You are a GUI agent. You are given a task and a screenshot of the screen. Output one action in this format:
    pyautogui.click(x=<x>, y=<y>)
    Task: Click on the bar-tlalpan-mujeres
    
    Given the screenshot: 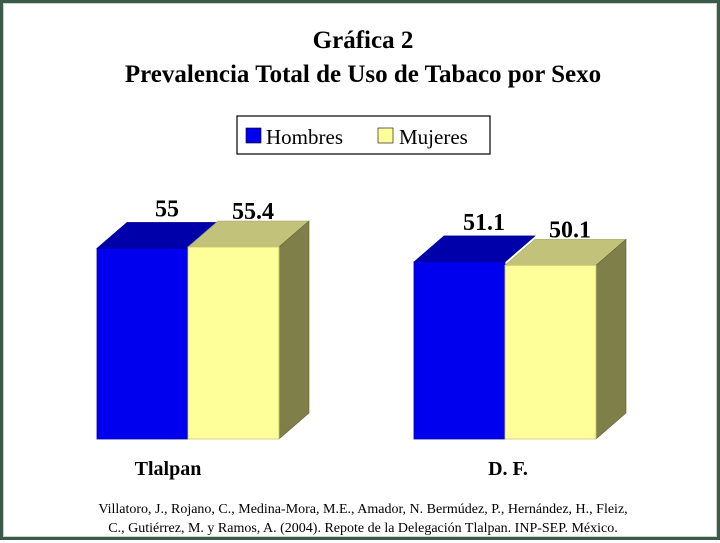 What is the action you would take?
    pyautogui.click(x=248, y=330)
    